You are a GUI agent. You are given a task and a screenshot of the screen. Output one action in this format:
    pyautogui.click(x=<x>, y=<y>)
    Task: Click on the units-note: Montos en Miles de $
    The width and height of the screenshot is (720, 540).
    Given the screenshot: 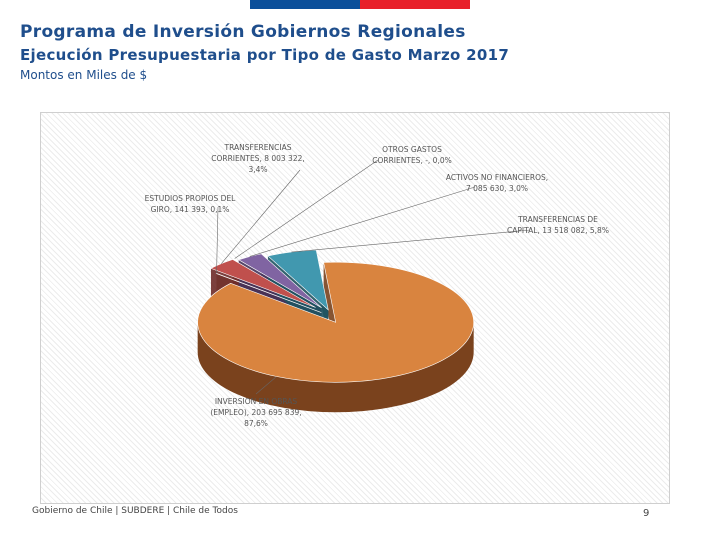 What is the action you would take?
    pyautogui.click(x=84, y=75)
    